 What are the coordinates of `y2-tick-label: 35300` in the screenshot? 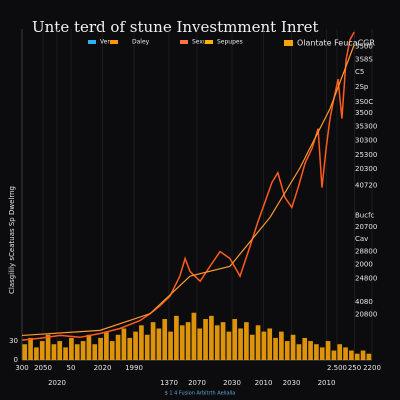 It's located at (366, 126).